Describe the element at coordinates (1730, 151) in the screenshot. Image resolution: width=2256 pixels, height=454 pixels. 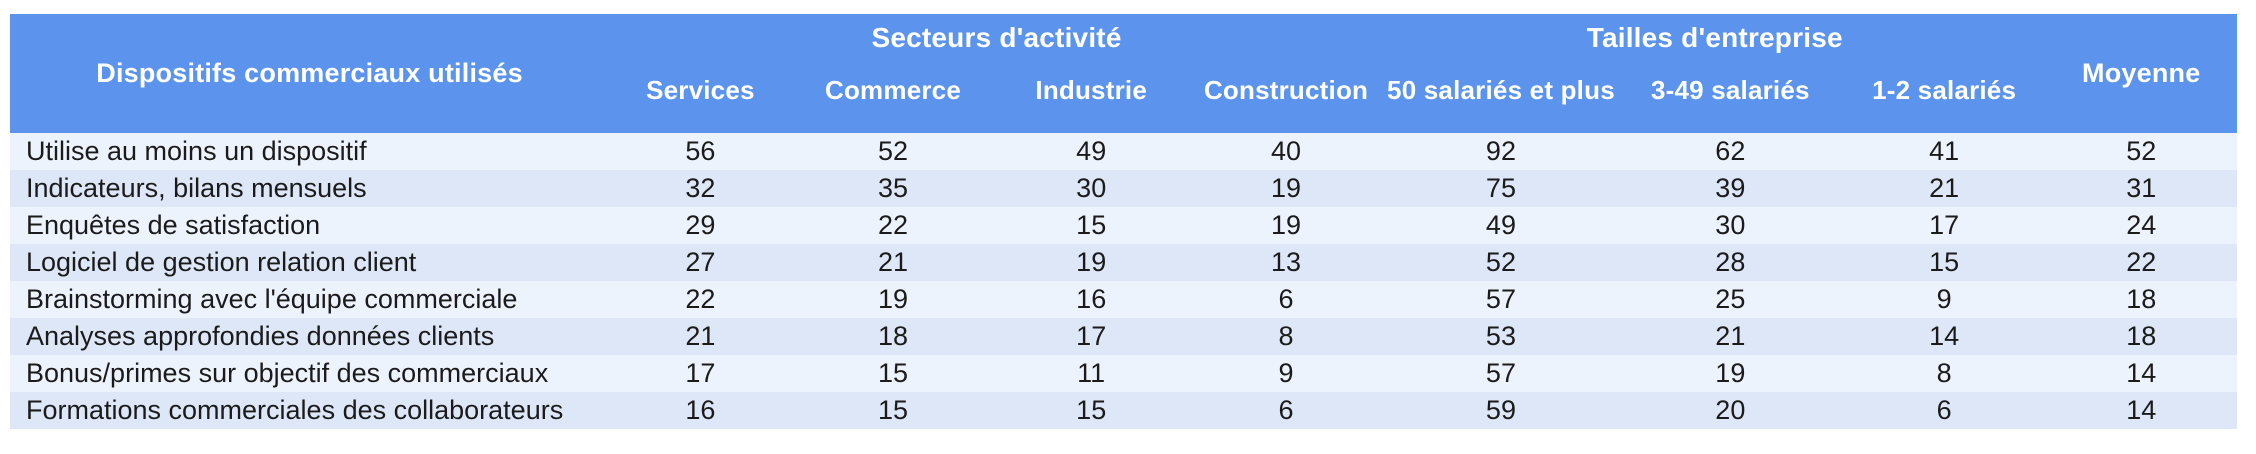
I see `cell-value: 62` at that location.